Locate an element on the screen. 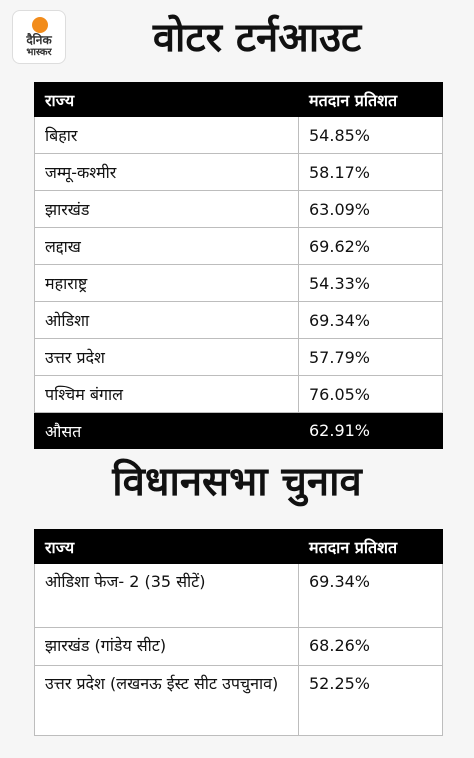 This screenshot has height=758, width=474. table-row: ओडिशा 69.34% is located at coordinates (238, 320).